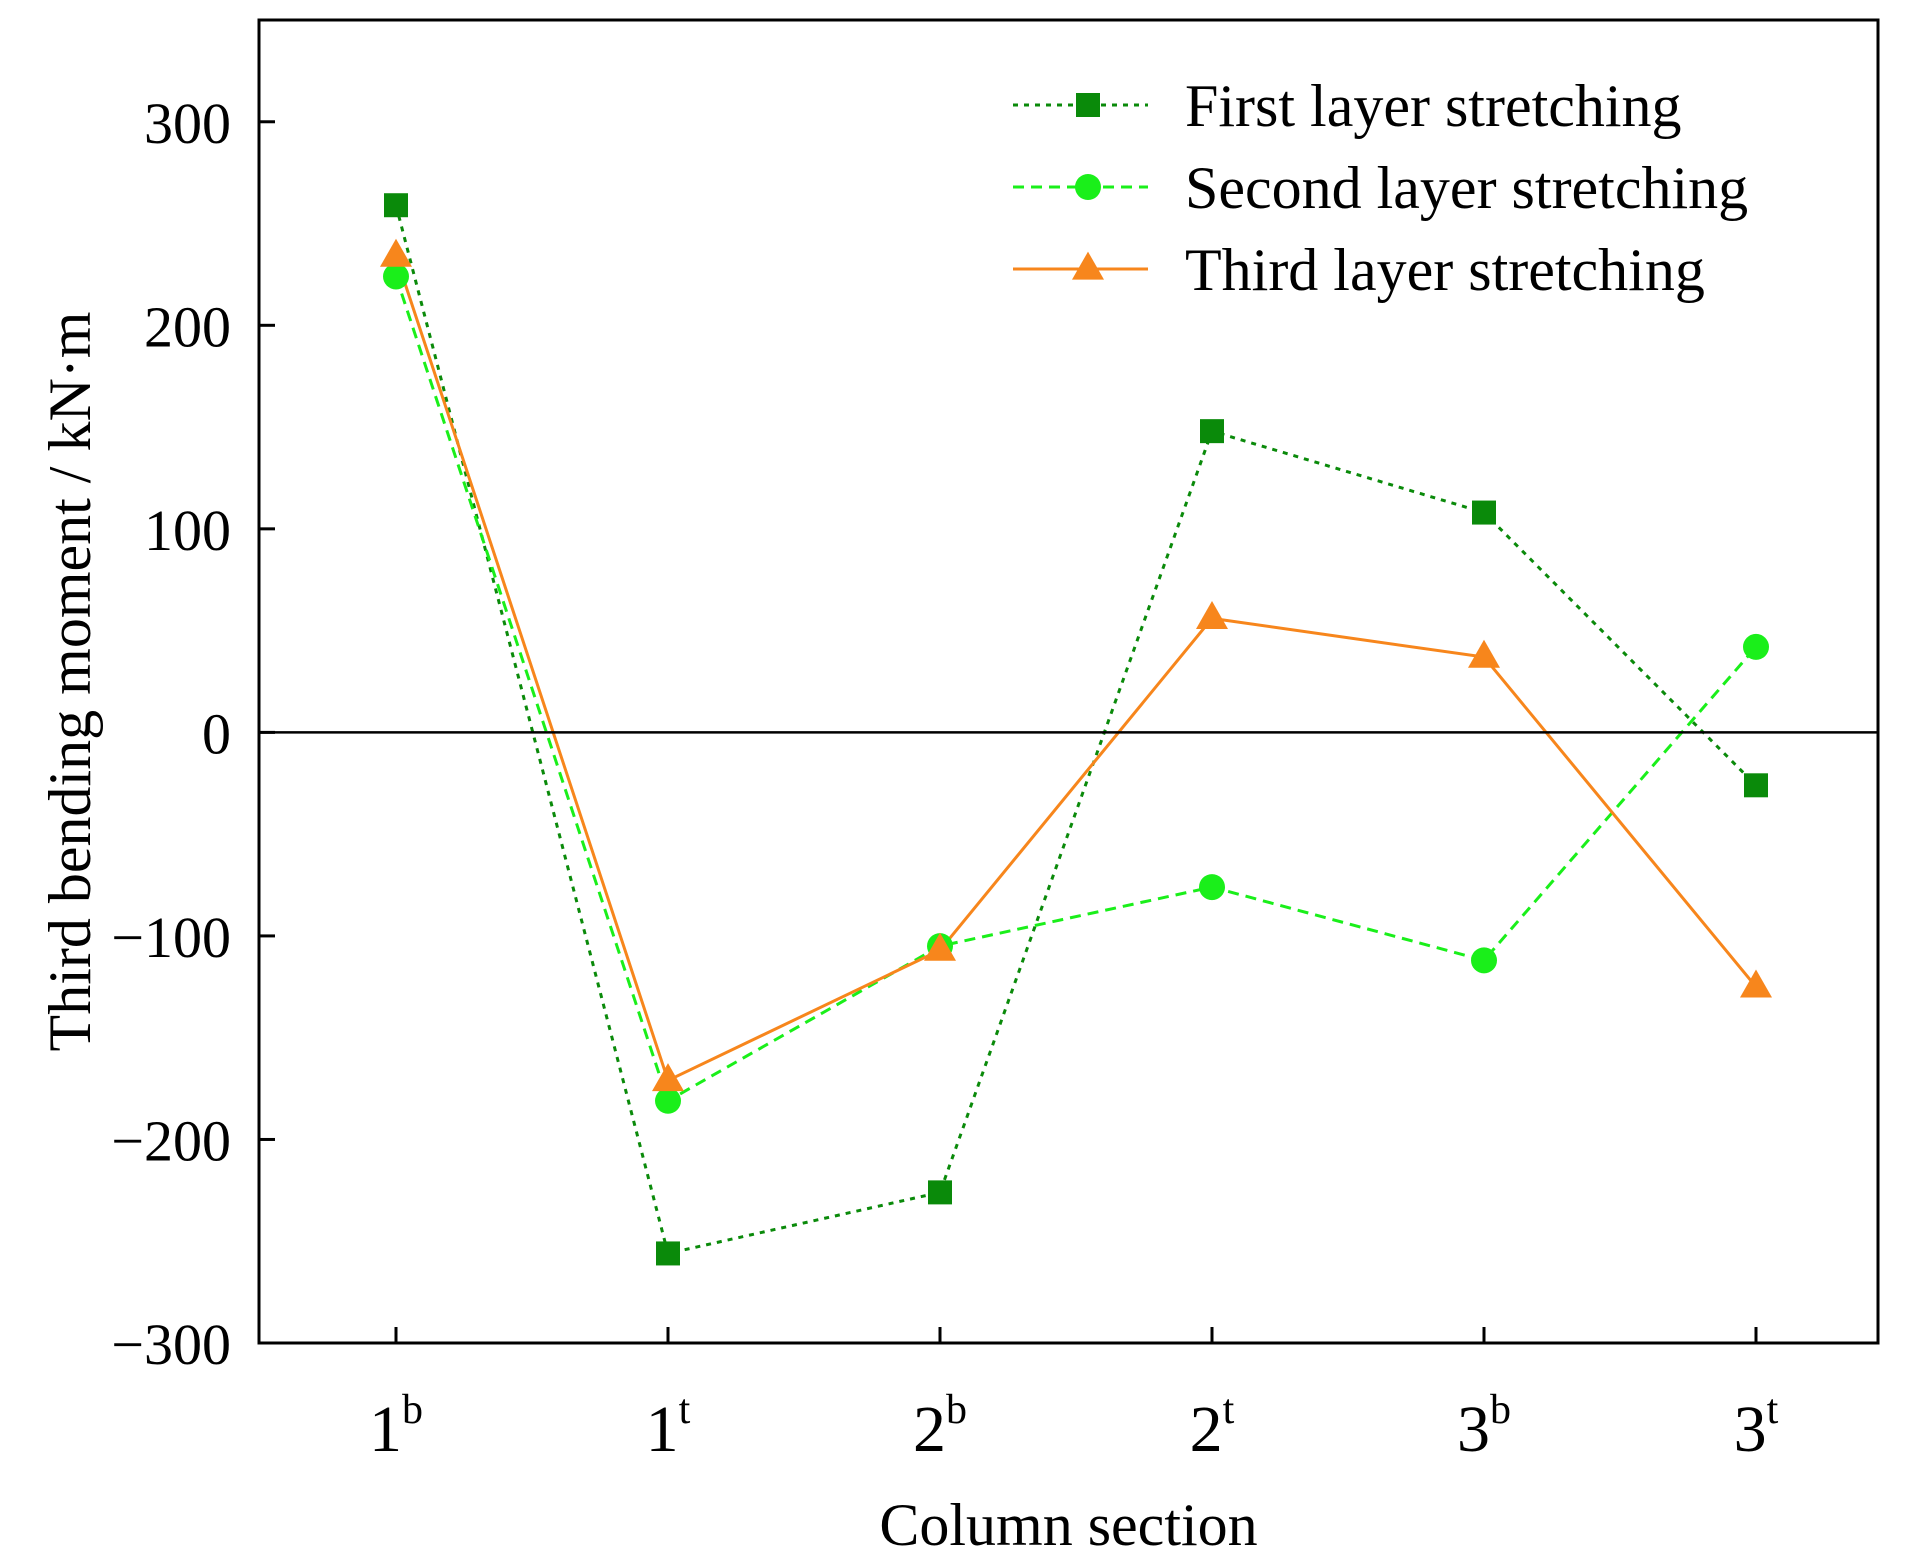  I want to click on x-tick-label: 2b, so click(940, 1426).